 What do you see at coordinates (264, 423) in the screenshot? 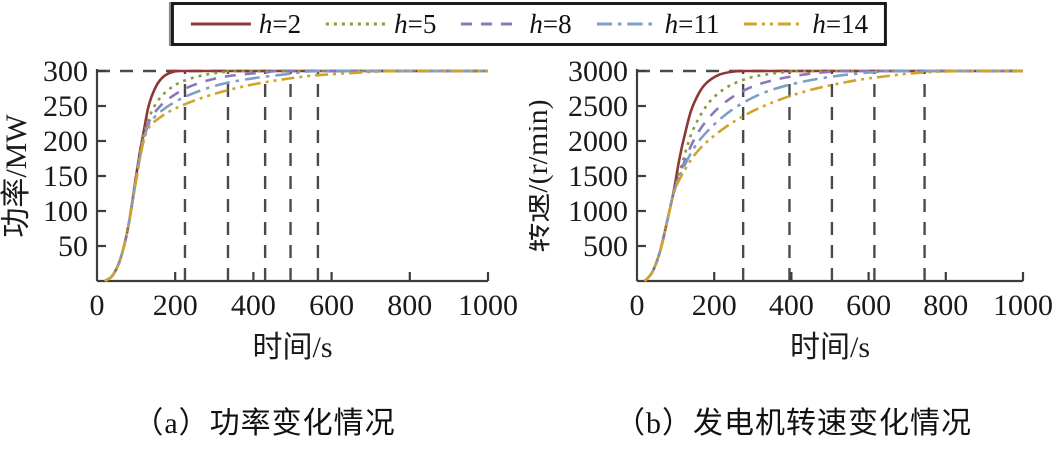
I see `caption-a: （a）功率变化情况` at bounding box center [264, 423].